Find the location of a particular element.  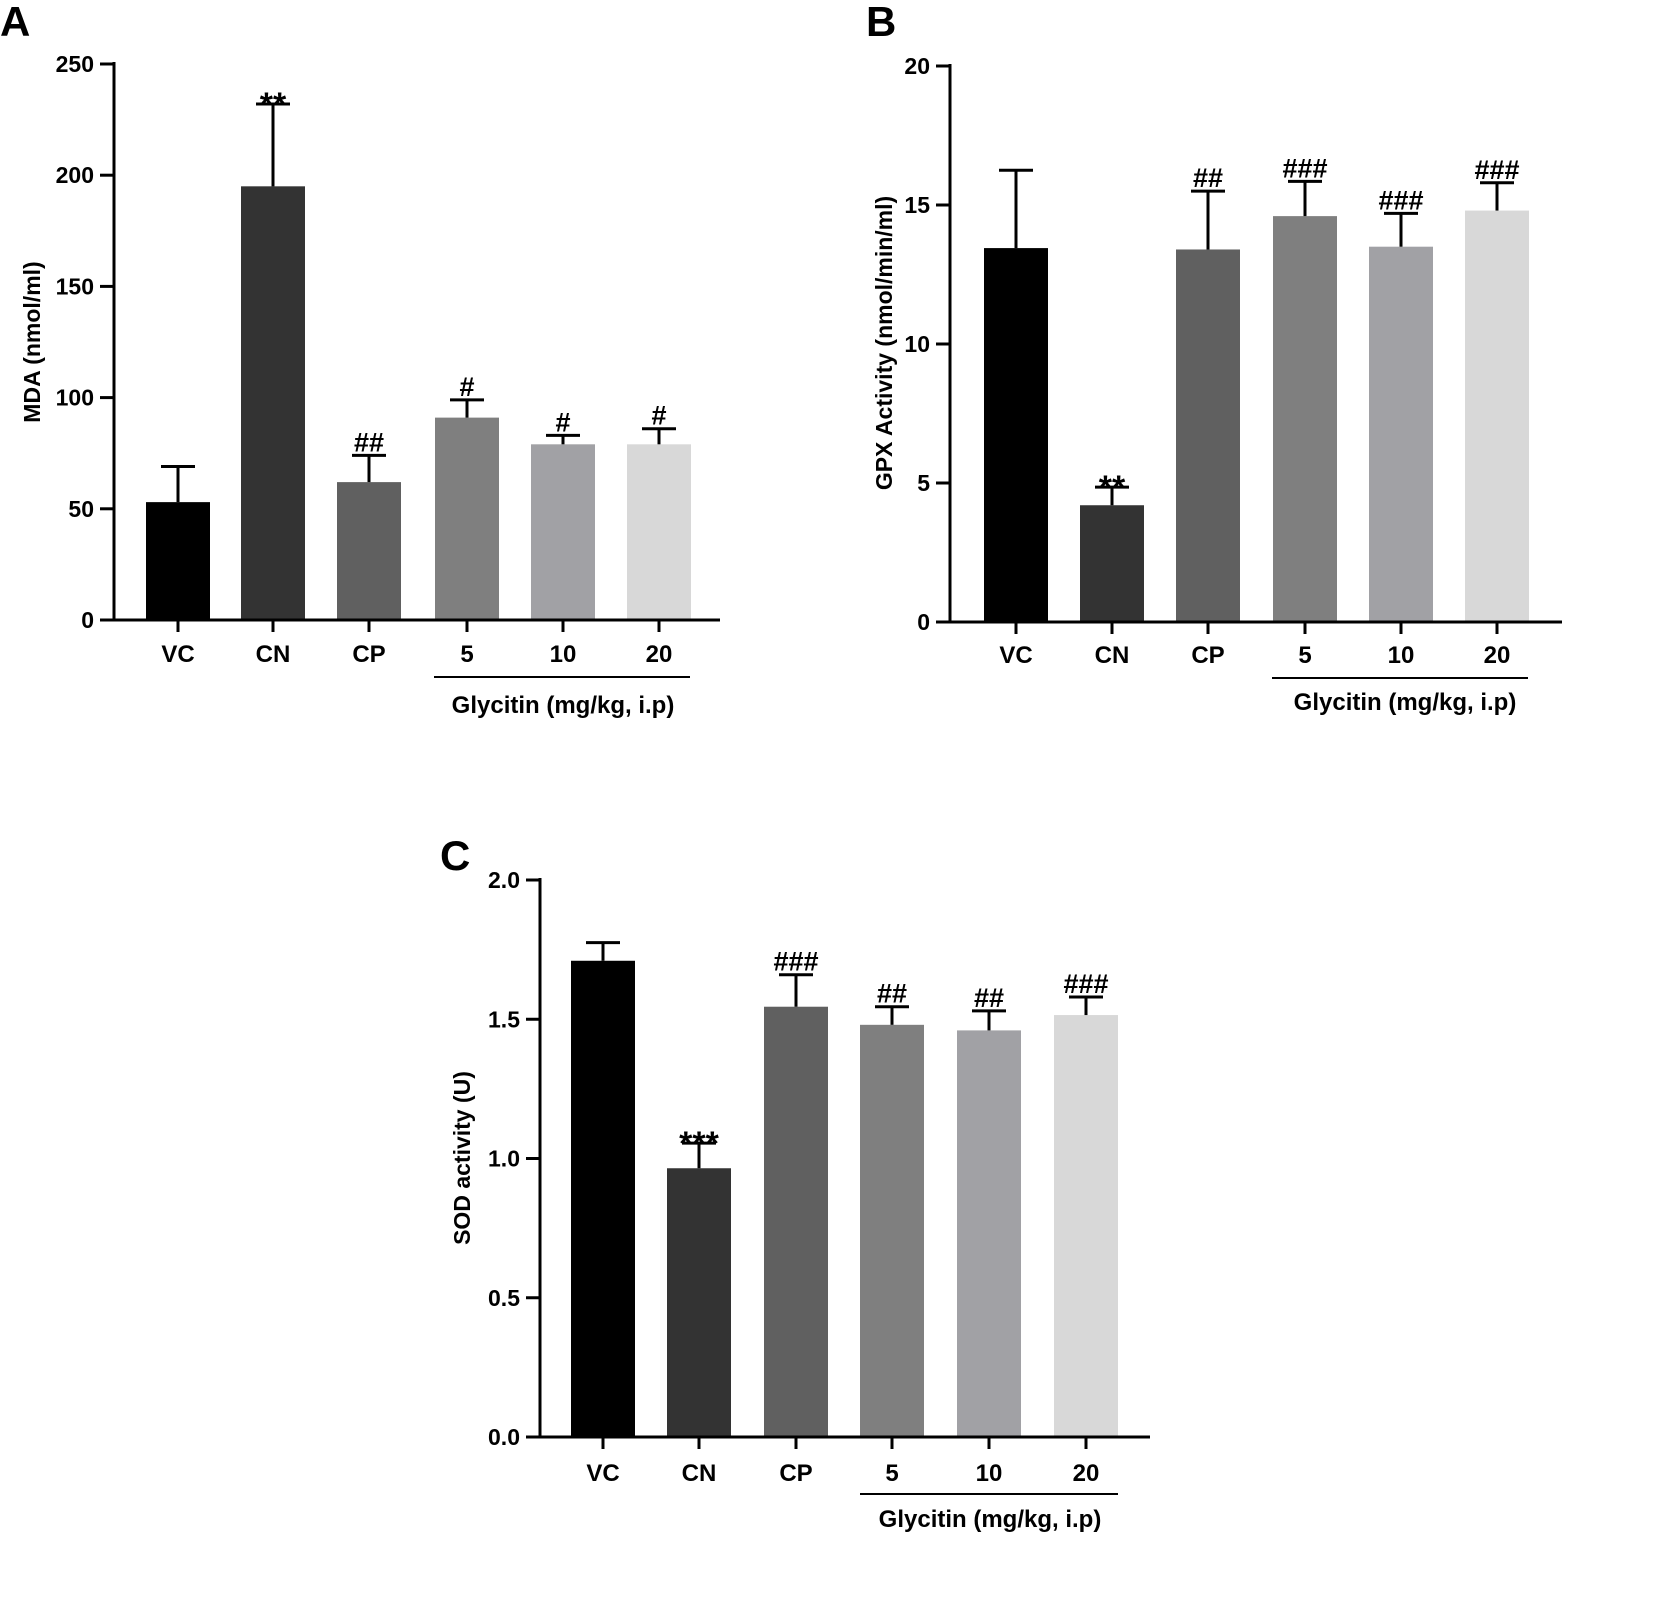

y-tick-label: 10 is located at coordinates (917, 344).